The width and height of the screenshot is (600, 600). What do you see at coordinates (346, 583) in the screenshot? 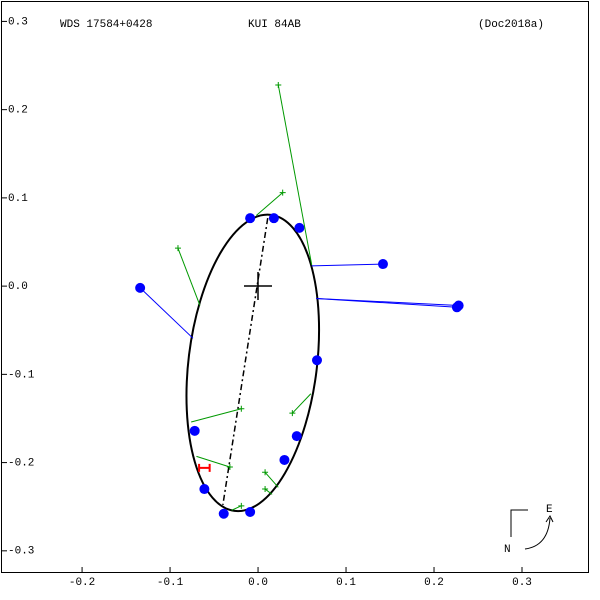
I see `x-tick-label: 0.1` at bounding box center [346, 583].